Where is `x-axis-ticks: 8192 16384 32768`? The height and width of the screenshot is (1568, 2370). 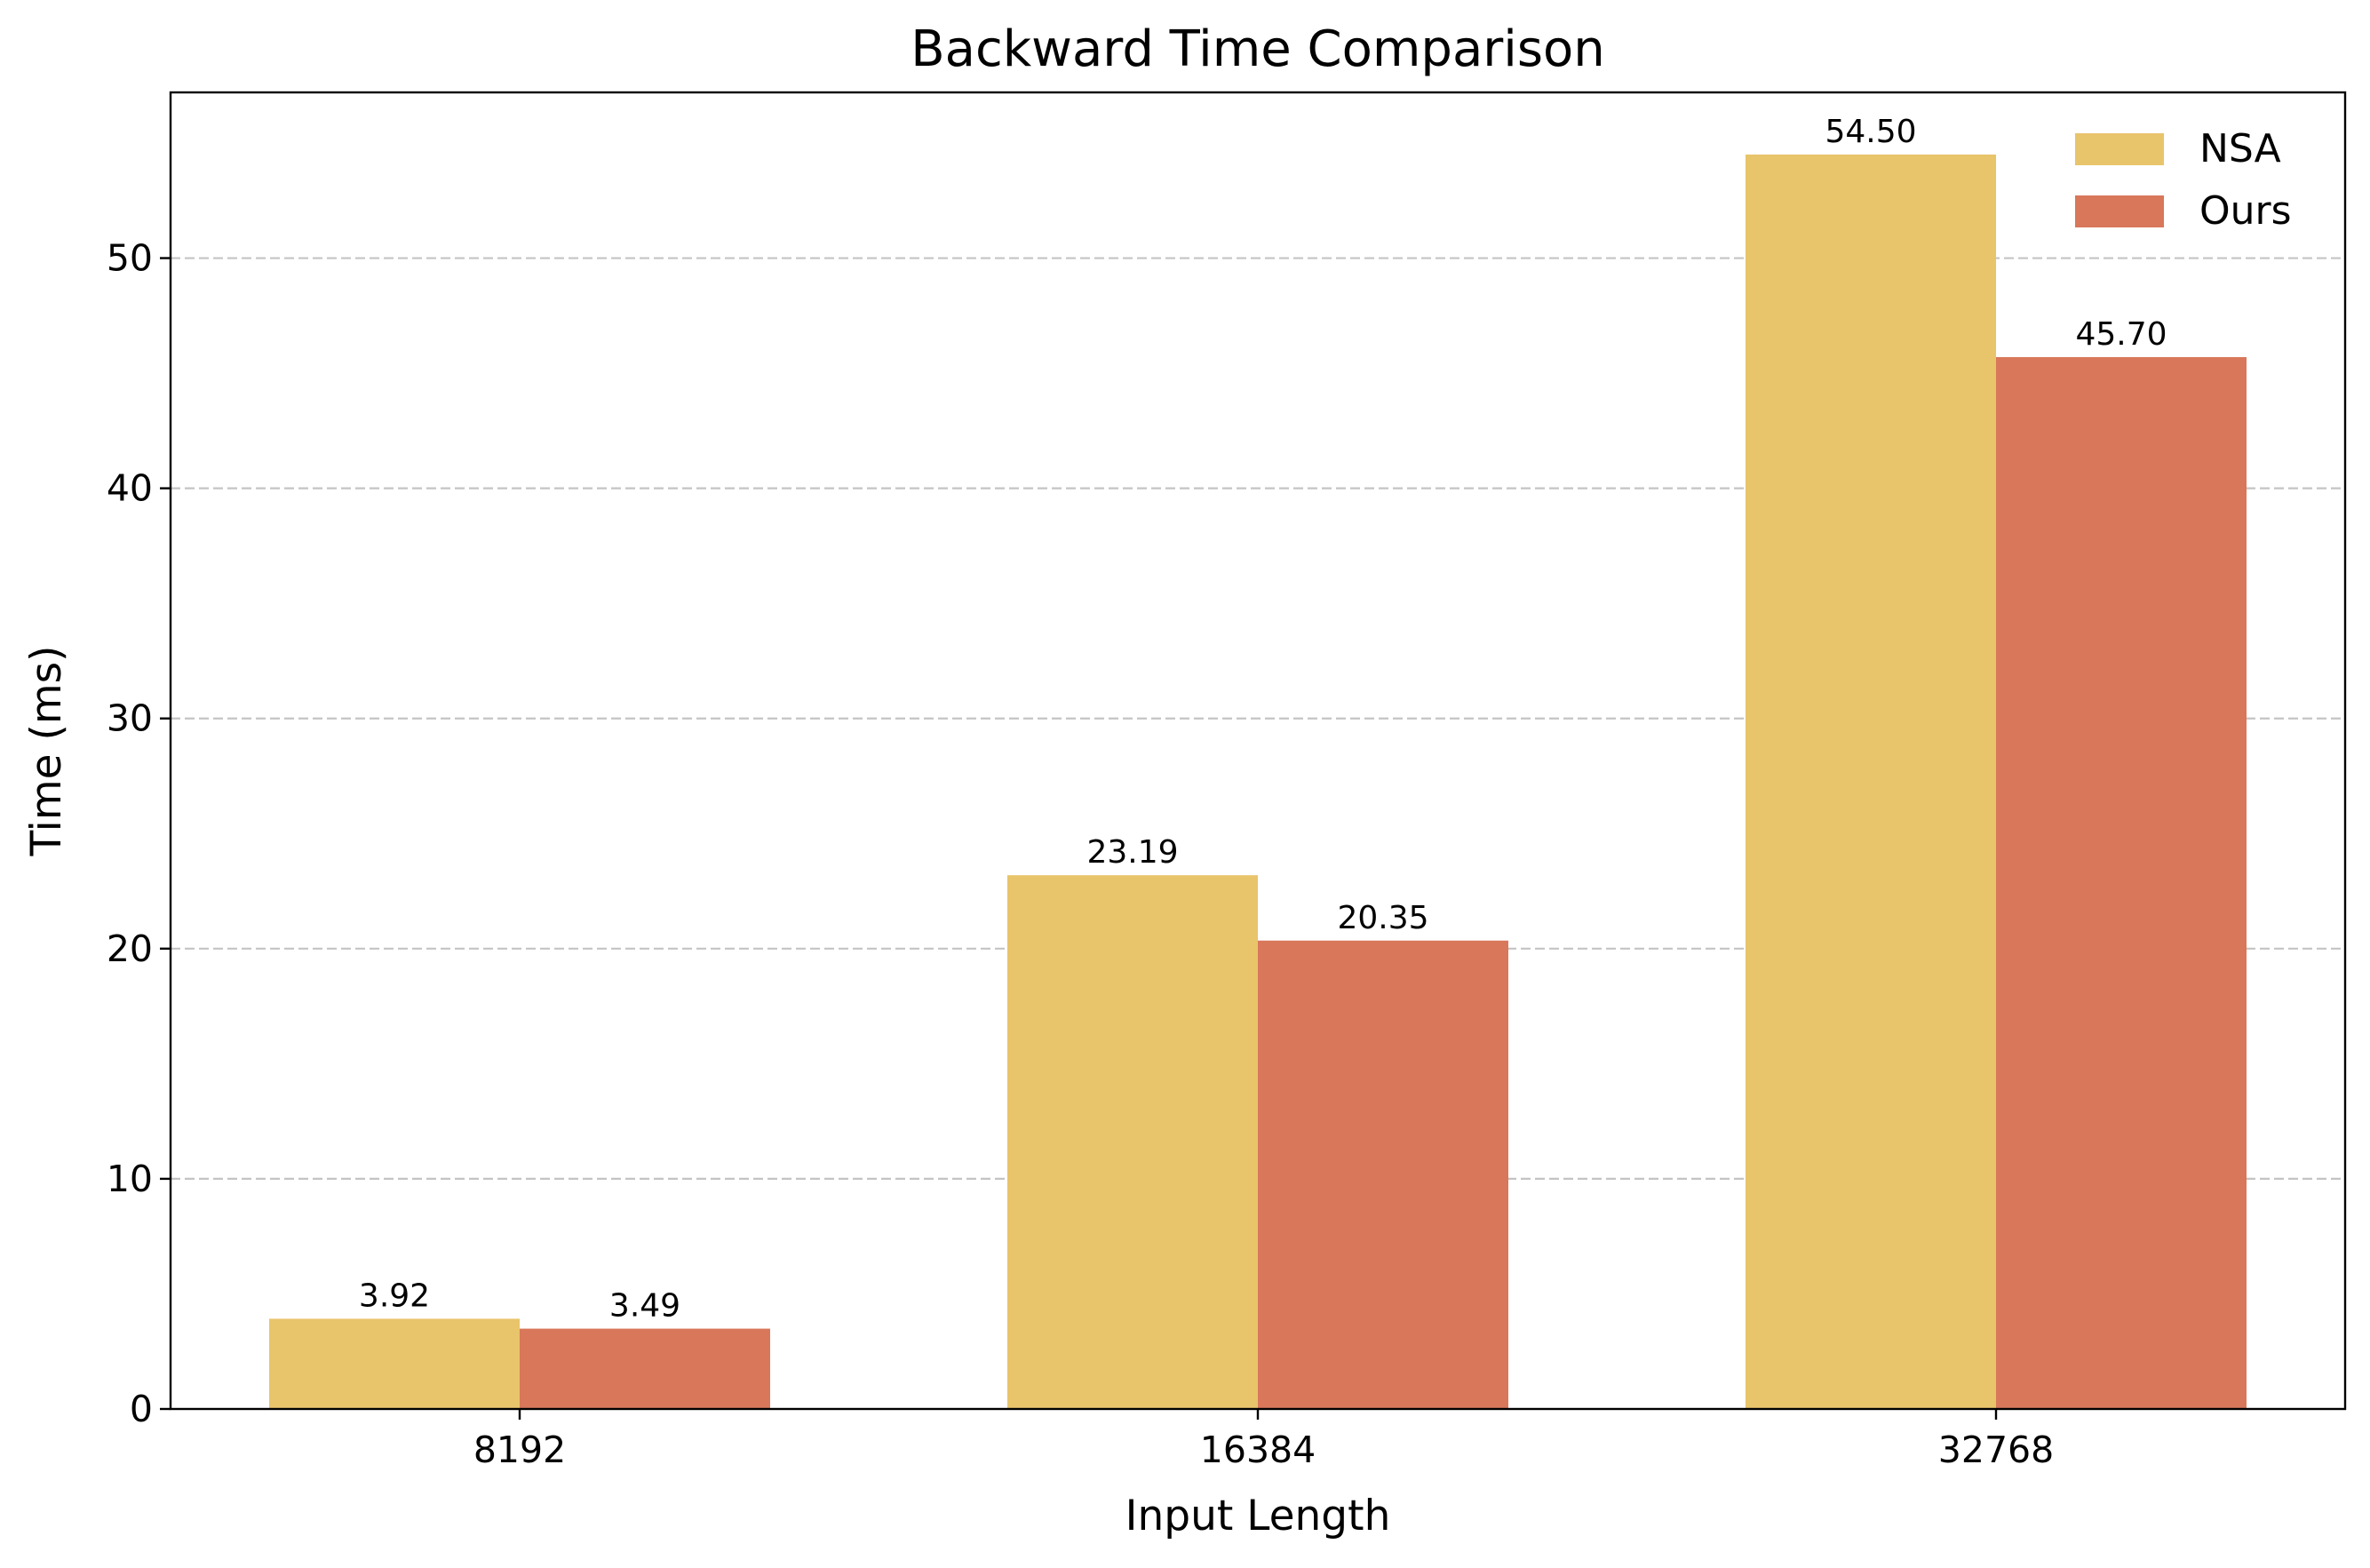 x-axis-ticks: 8192 16384 32768 is located at coordinates (1263, 1440).